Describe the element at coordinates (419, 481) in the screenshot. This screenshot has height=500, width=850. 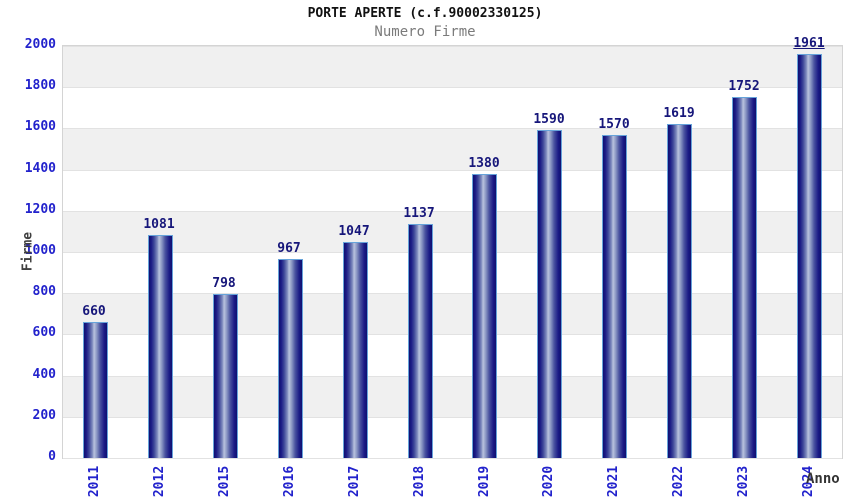
I see `x-tick-label: 2018` at that location.